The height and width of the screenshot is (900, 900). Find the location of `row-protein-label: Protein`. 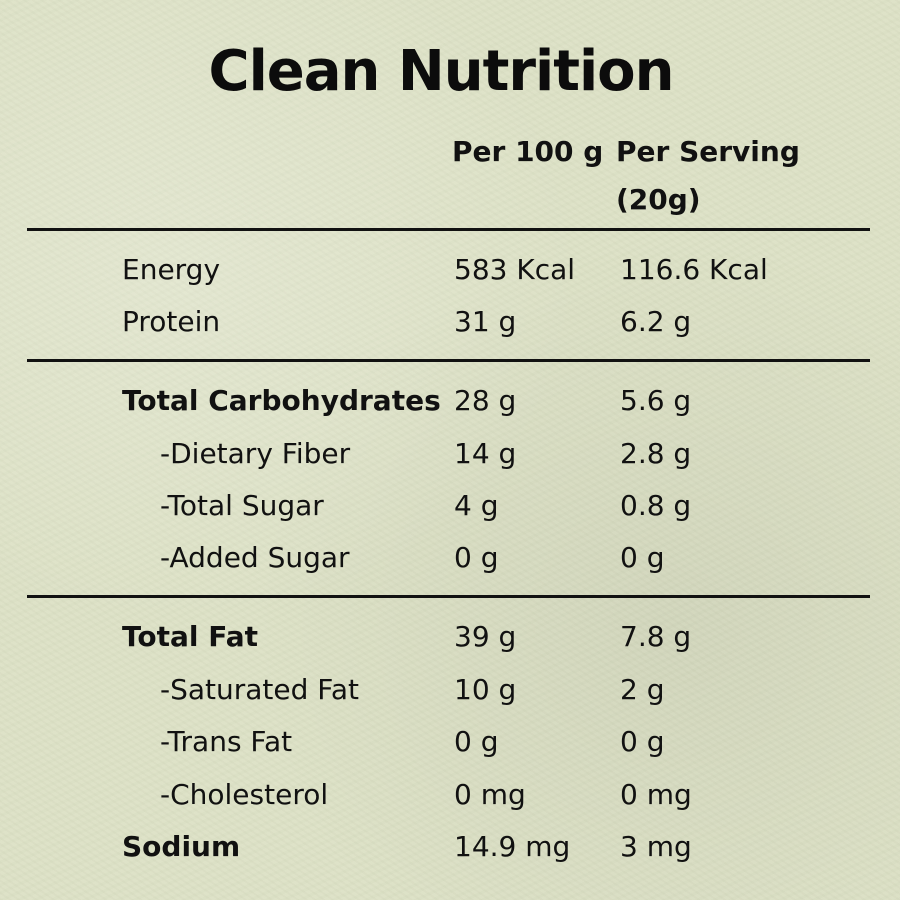

row-protein-label: Protein is located at coordinates (171, 321).